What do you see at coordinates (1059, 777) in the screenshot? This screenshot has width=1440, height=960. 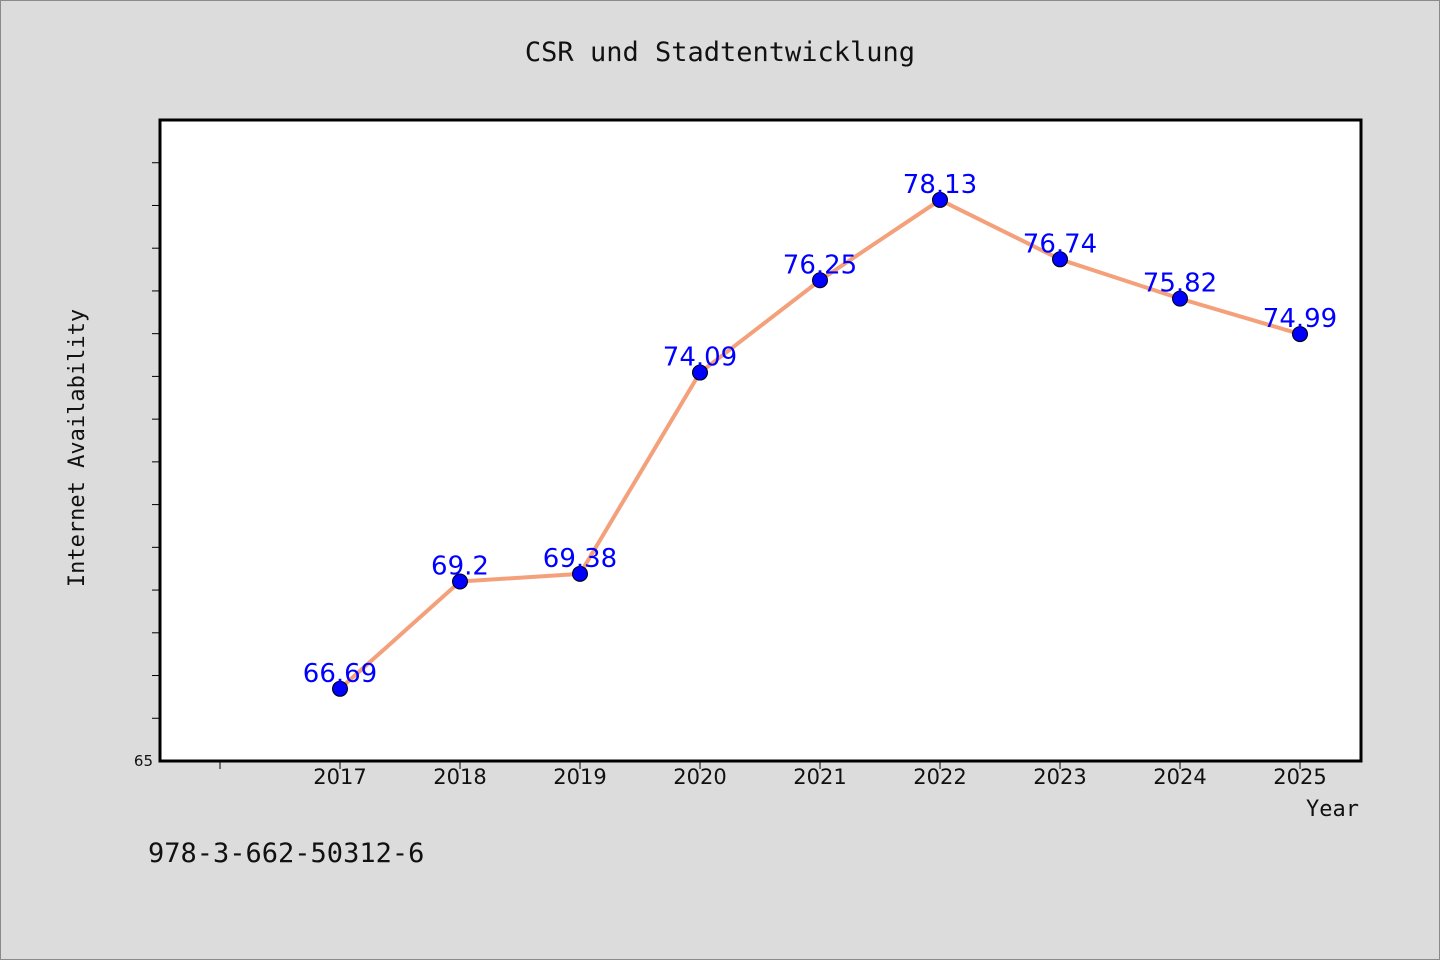 I see `x-tick-label: 2023` at bounding box center [1059, 777].